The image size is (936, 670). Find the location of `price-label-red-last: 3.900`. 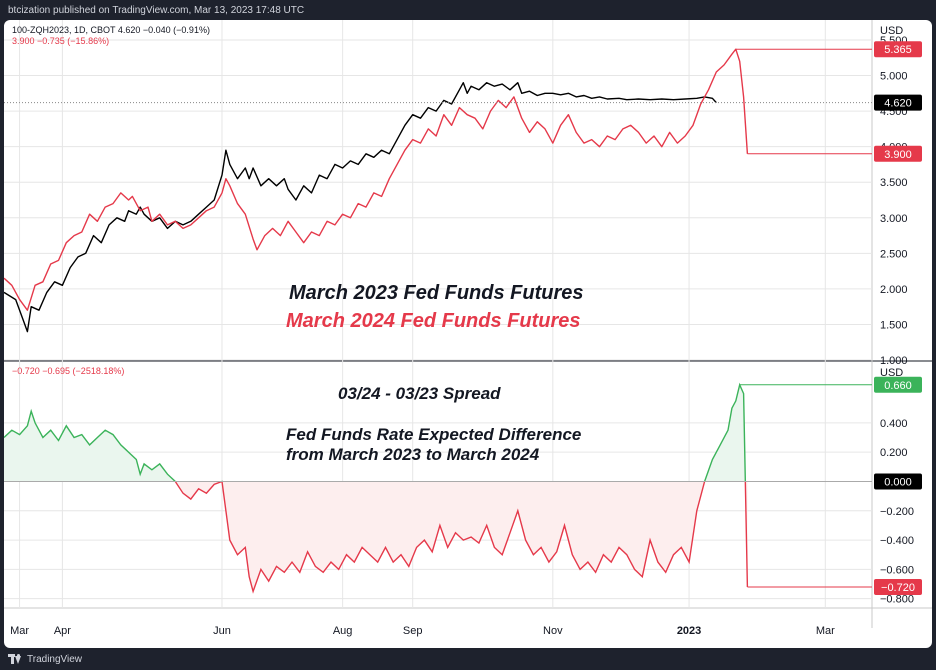

price-label-red-last: 3.900 is located at coordinates (898, 153).